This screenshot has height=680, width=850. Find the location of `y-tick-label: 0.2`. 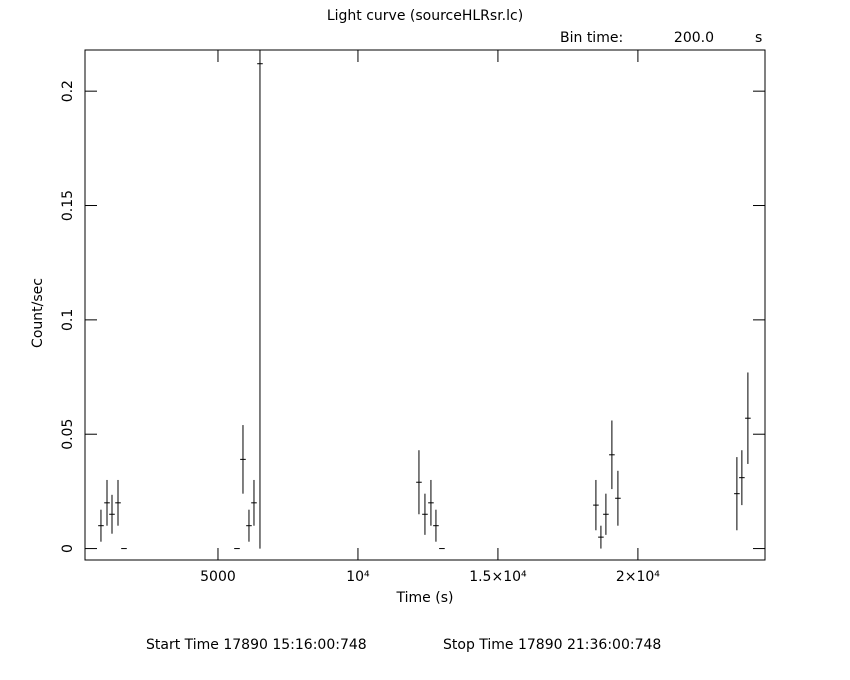

y-tick-label: 0.2 is located at coordinates (68, 91).